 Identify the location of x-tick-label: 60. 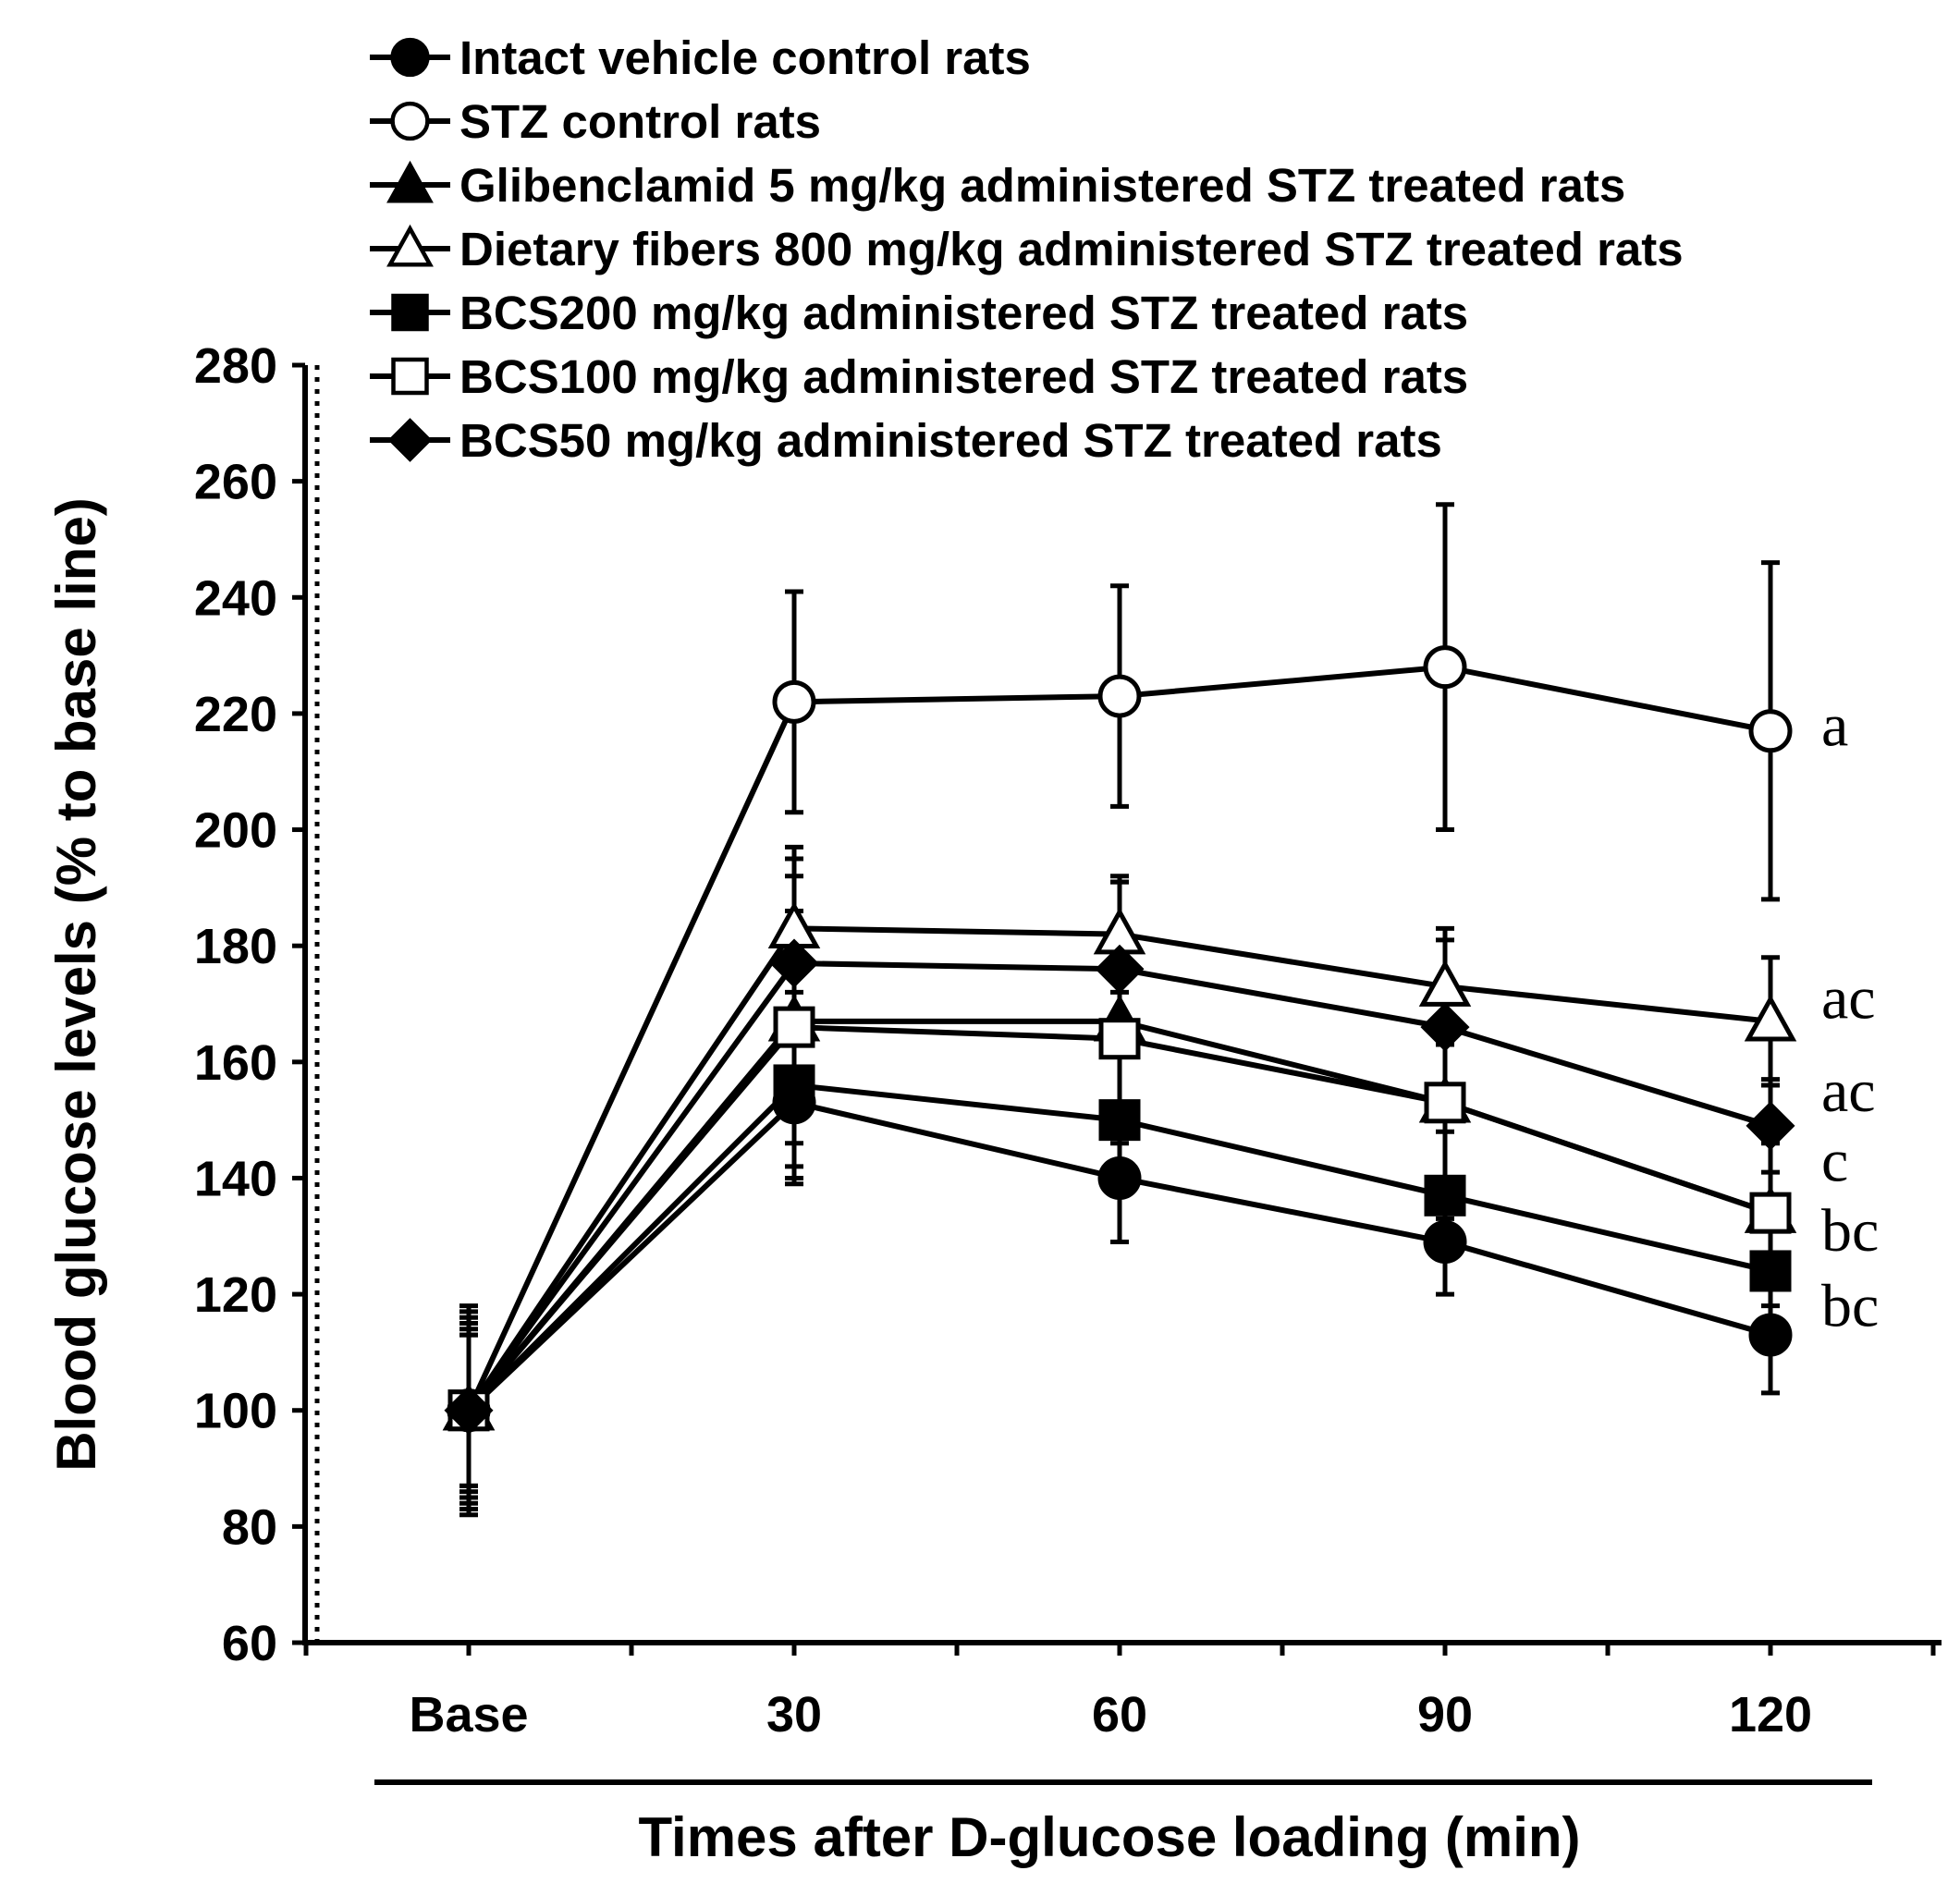
(1120, 1714).